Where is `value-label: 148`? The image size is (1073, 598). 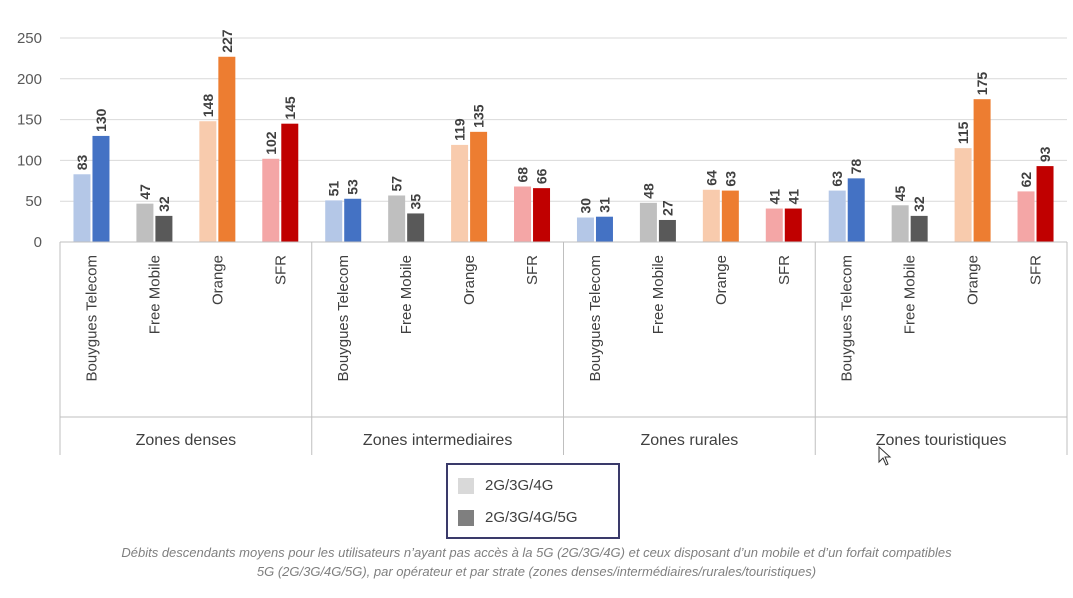
value-label: 148 is located at coordinates (208, 106).